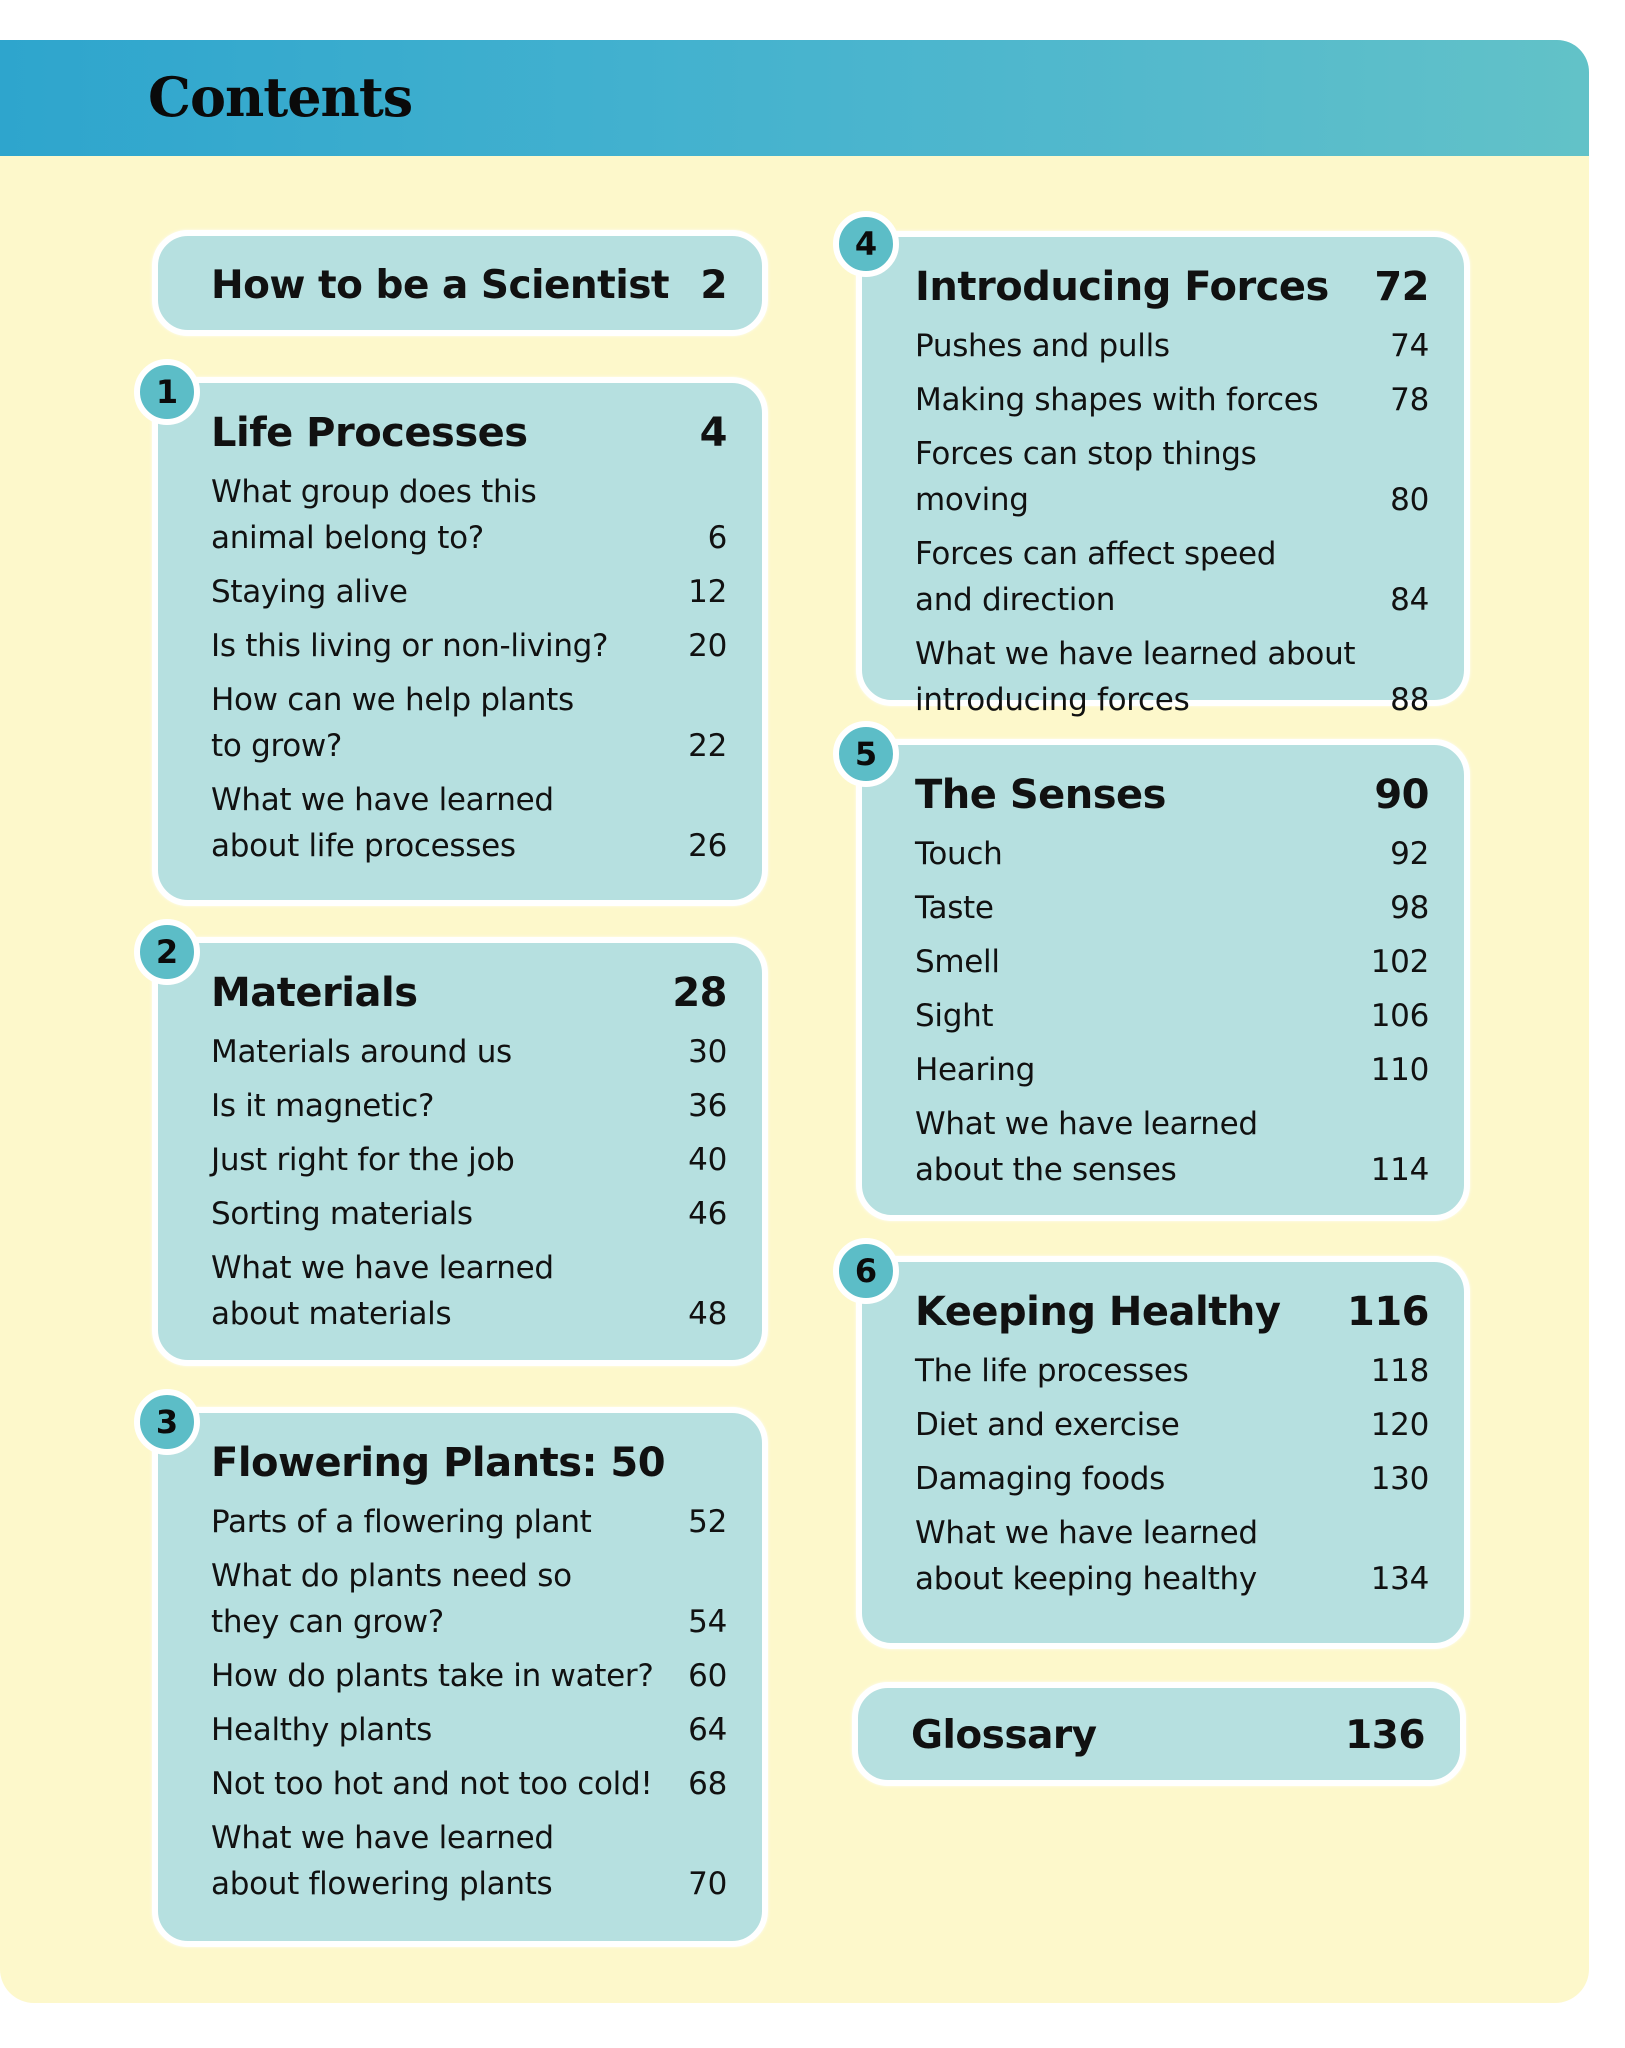 Image resolution: width=1625 pixels, height=2048 pixels. What do you see at coordinates (1172, 1070) in the screenshot?
I see `toc-entry: Hearing 110` at bounding box center [1172, 1070].